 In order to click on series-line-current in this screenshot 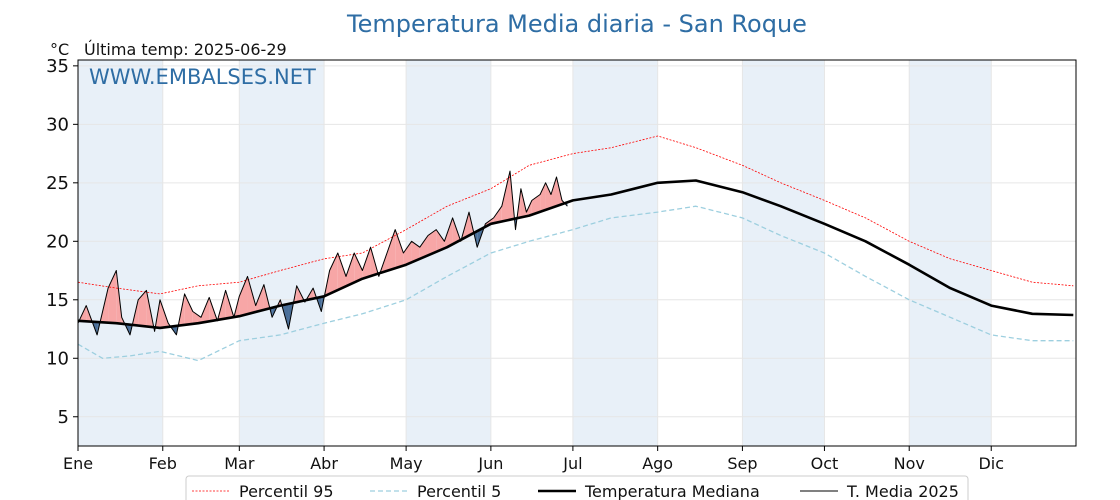, I will do `click(322, 253)`.